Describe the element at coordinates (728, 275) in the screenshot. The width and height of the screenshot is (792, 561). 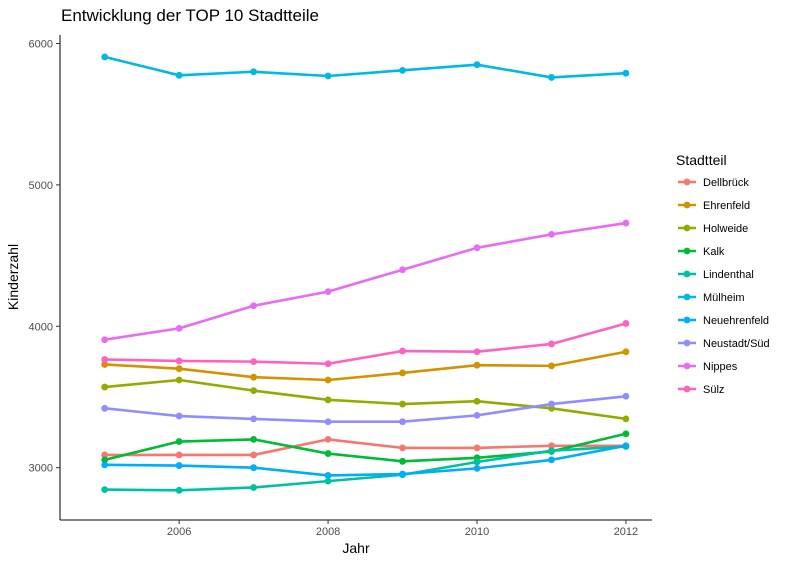
I see `legend-label: Lindenthal` at that location.